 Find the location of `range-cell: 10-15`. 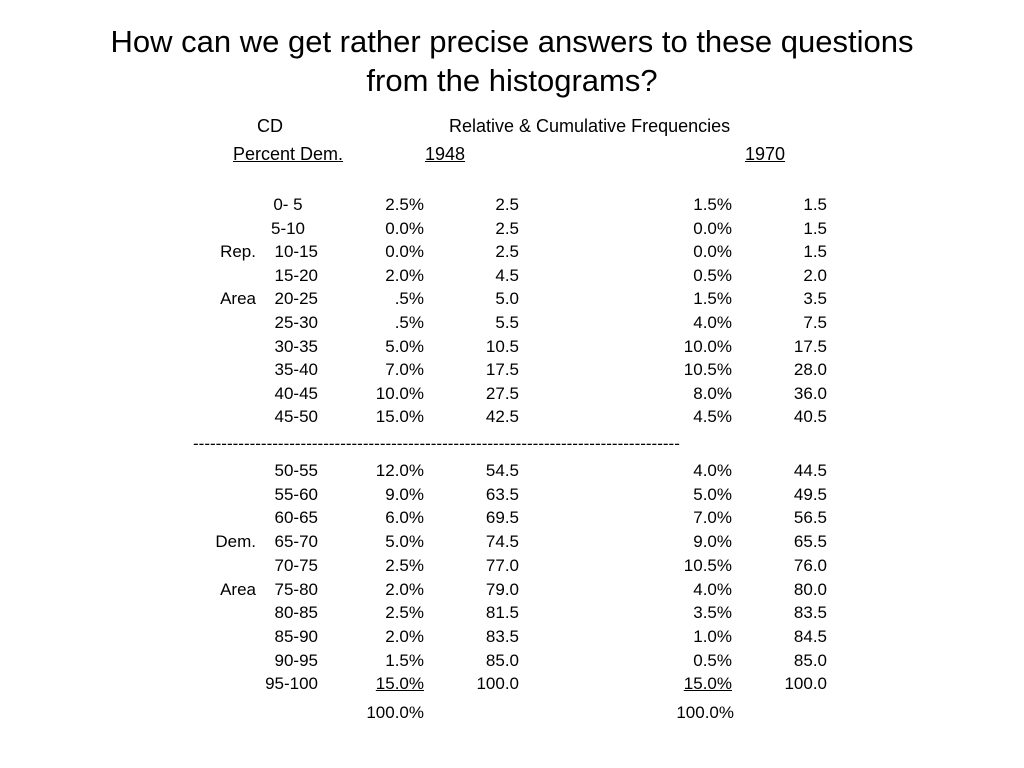

range-cell: 10-15 is located at coordinates (296, 252).